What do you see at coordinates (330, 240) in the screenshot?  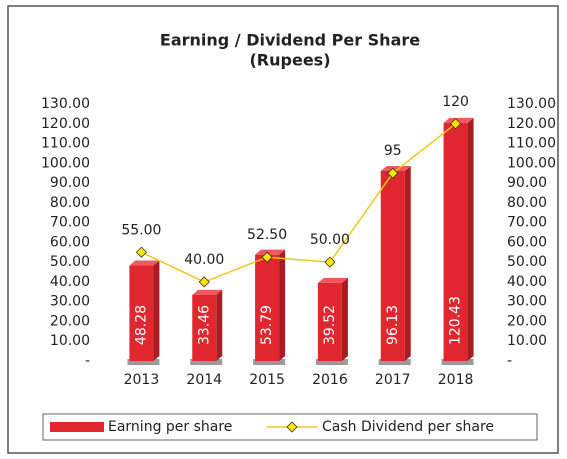 I see `line-value-label: 50.00` at bounding box center [330, 240].